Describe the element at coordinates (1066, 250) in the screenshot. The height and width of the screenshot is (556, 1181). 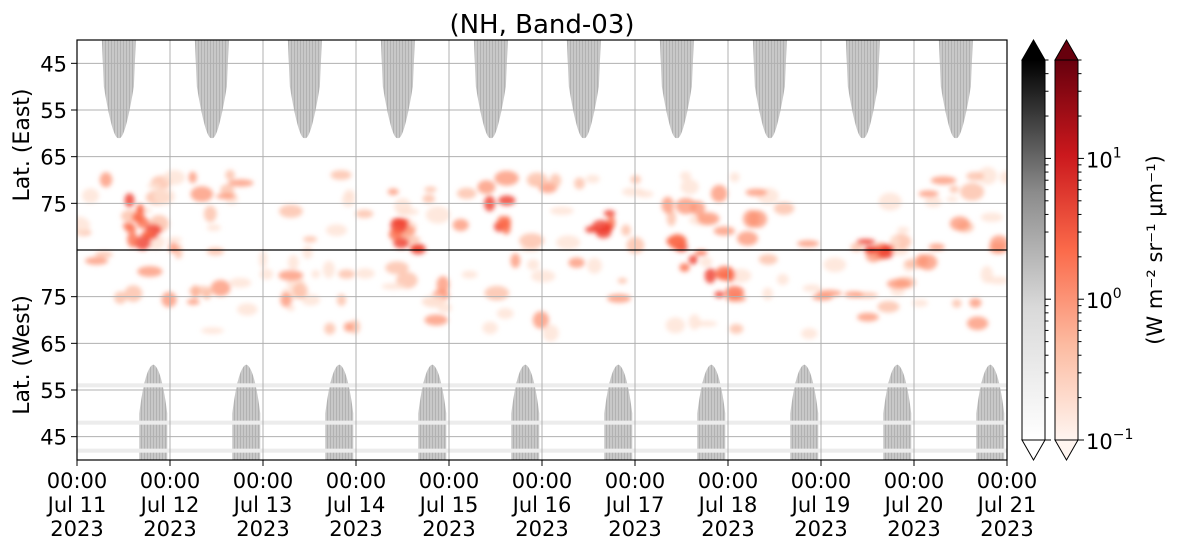
I see `colorbar-red-body` at that location.